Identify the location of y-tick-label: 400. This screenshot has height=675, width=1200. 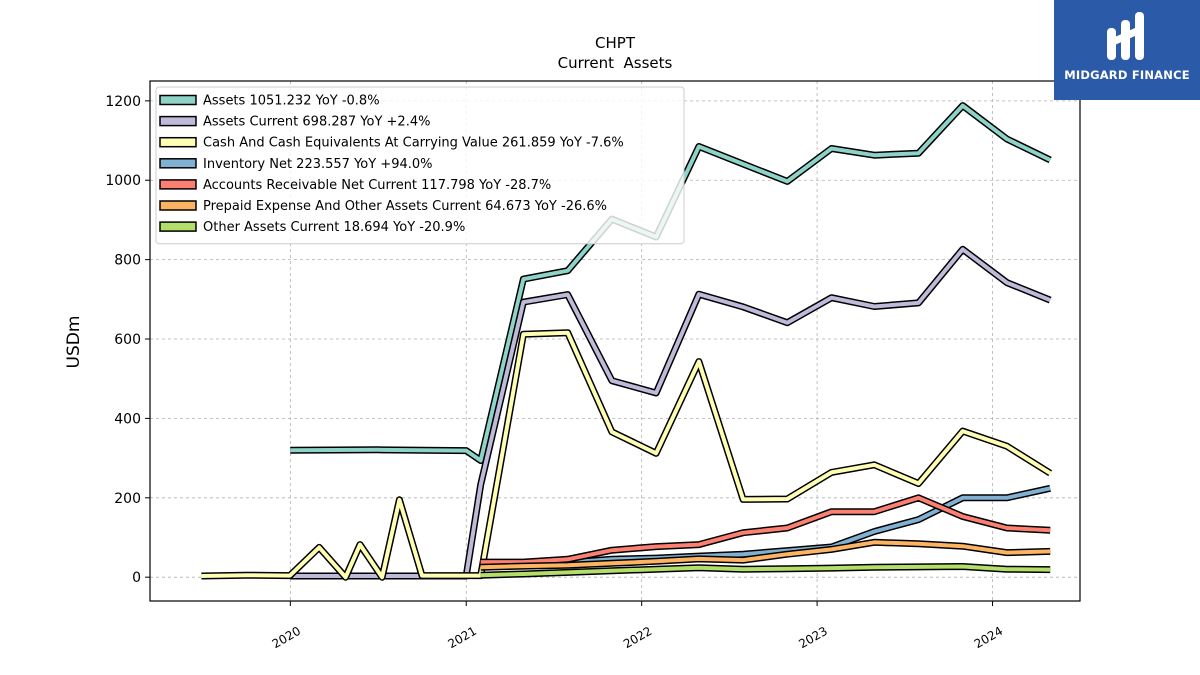
(127, 419).